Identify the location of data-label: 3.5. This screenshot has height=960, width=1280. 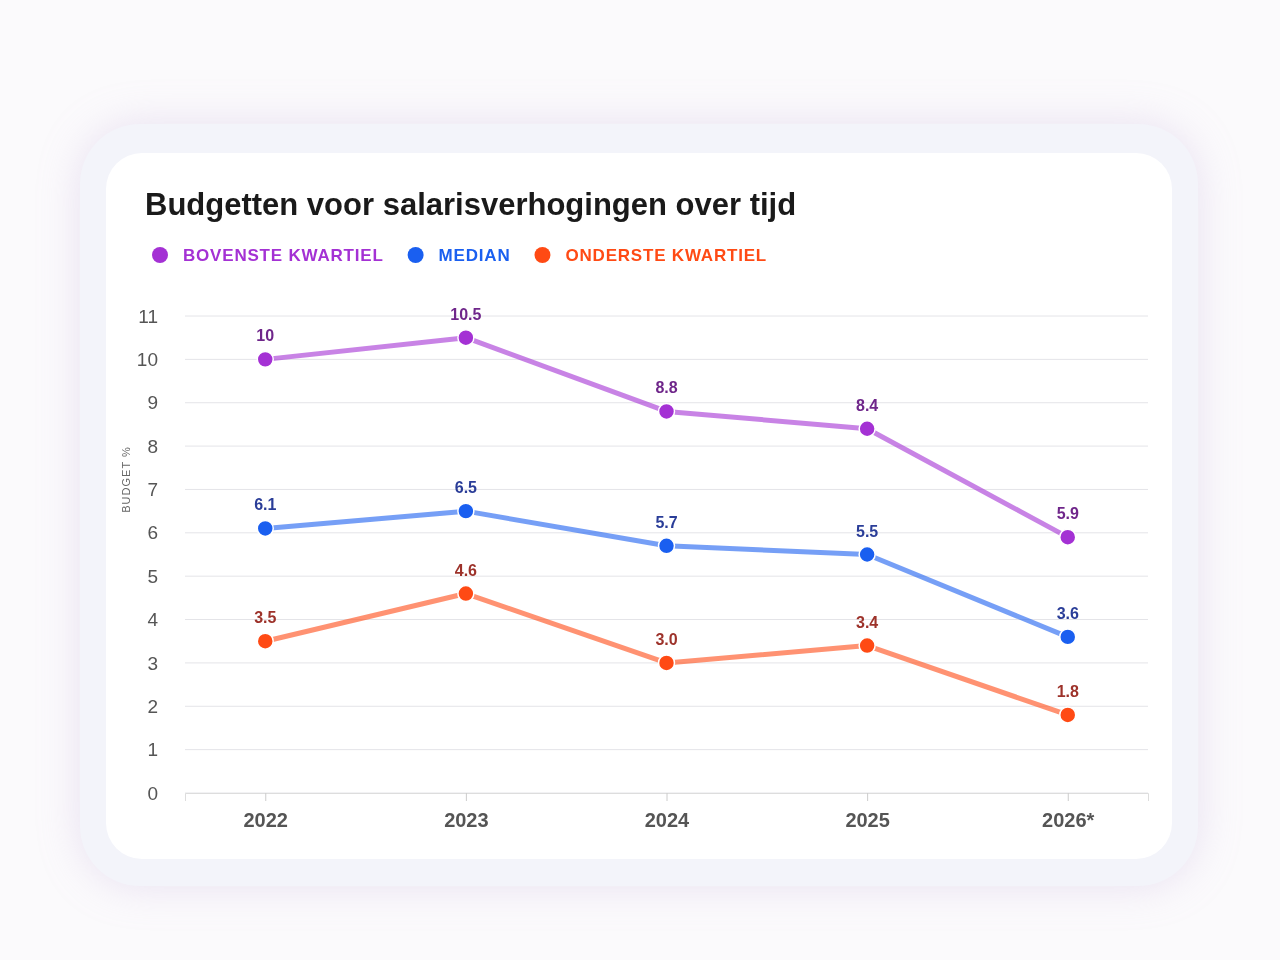
(265, 618).